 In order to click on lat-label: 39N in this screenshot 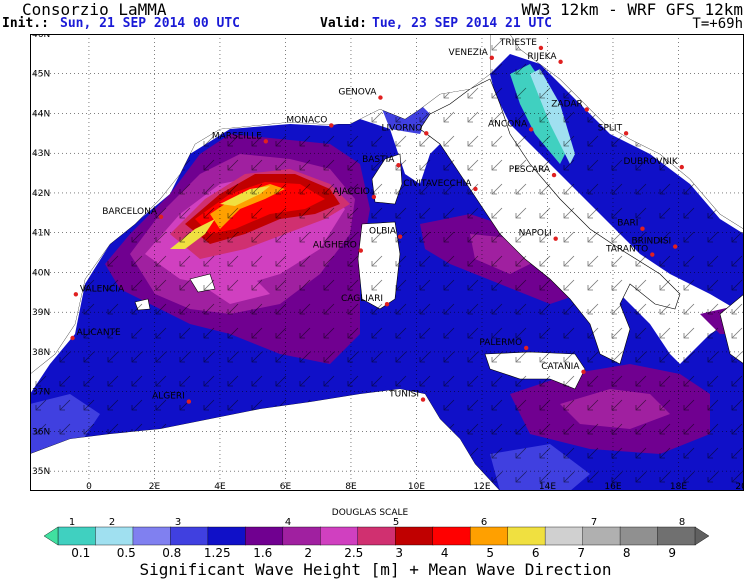, I will do `click(41, 313)`.